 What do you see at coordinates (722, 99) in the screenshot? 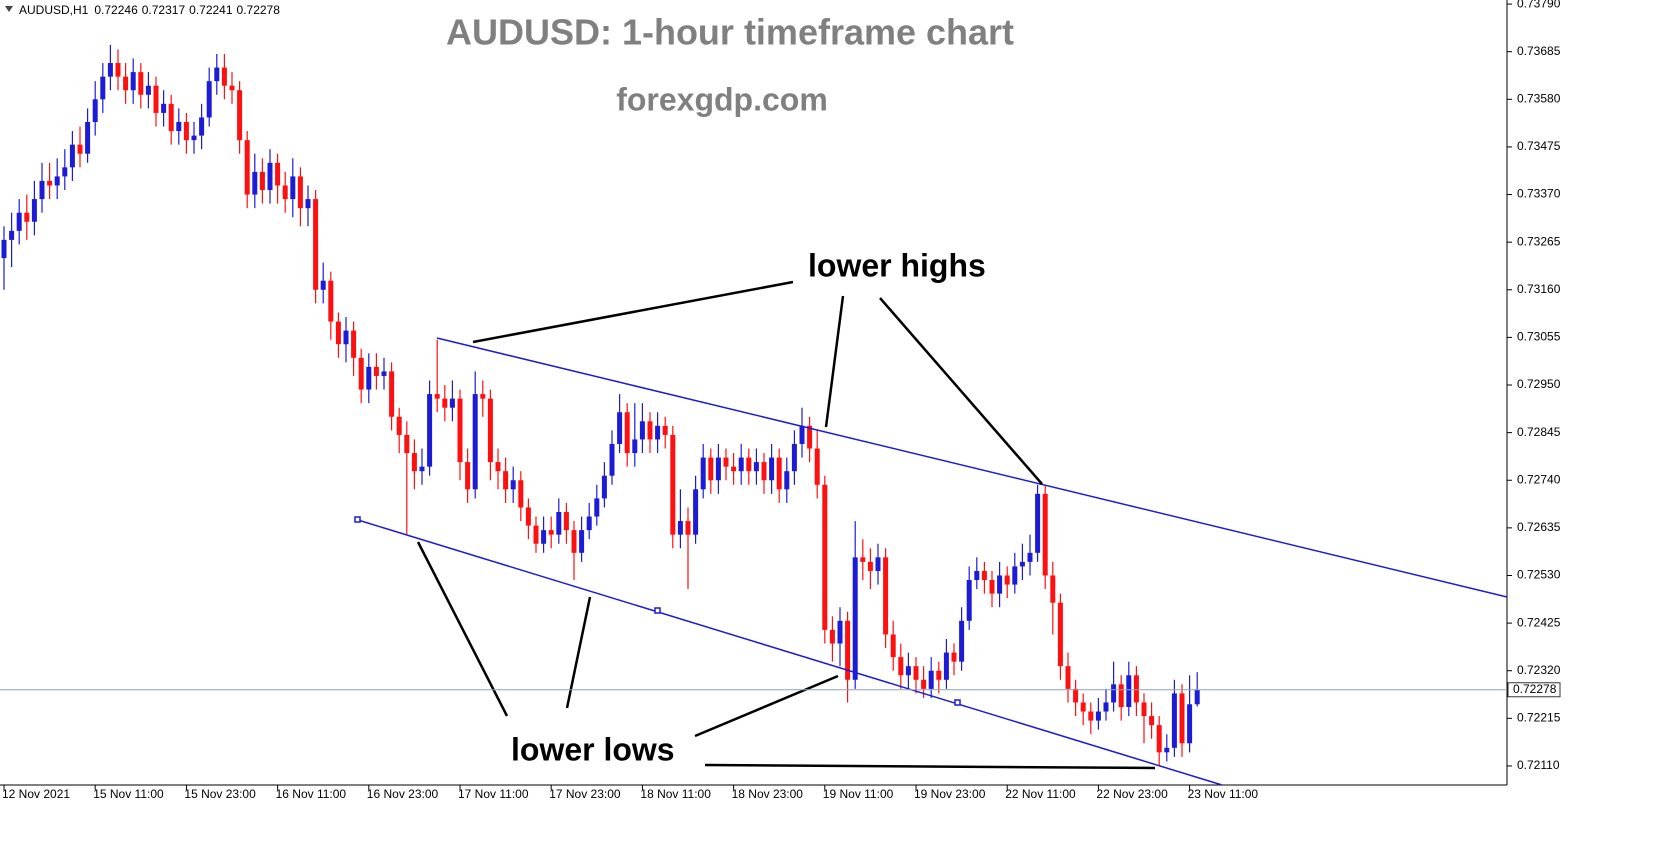
I see `chart-subtitle: forexgdp.com` at bounding box center [722, 99].